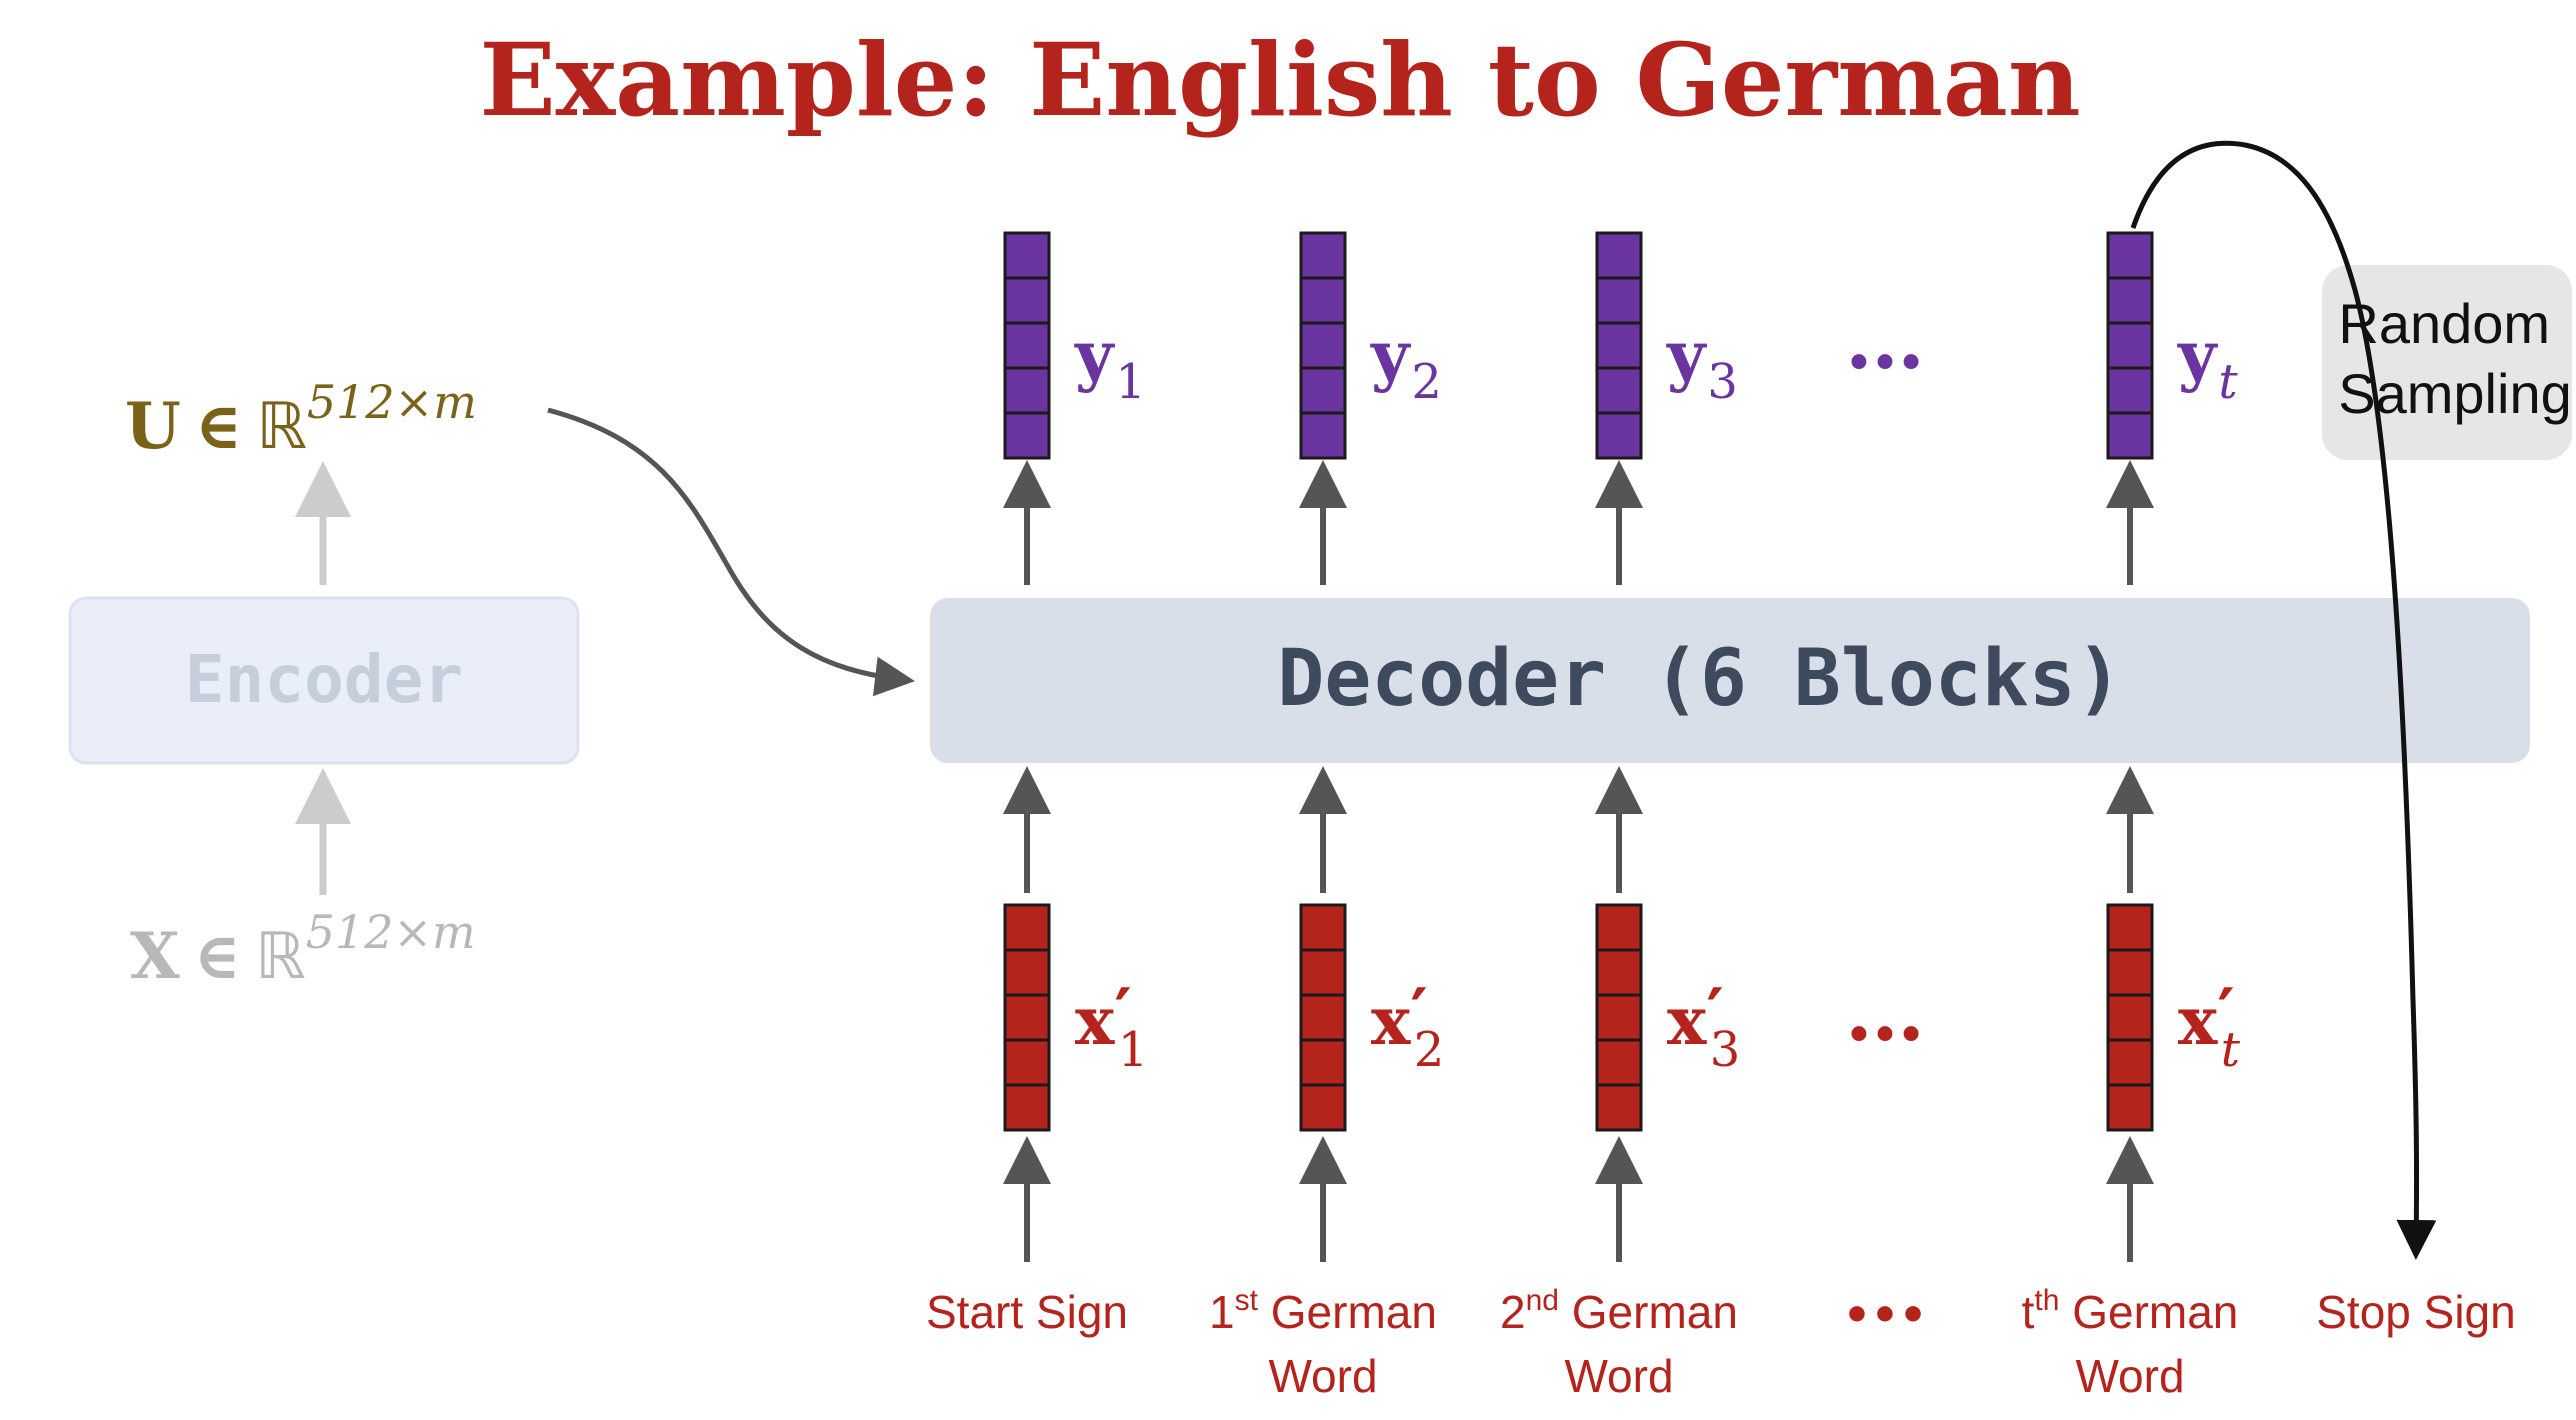  What do you see at coordinates (155, 956) in the screenshot?
I see `encoder-input-var: X` at bounding box center [155, 956].